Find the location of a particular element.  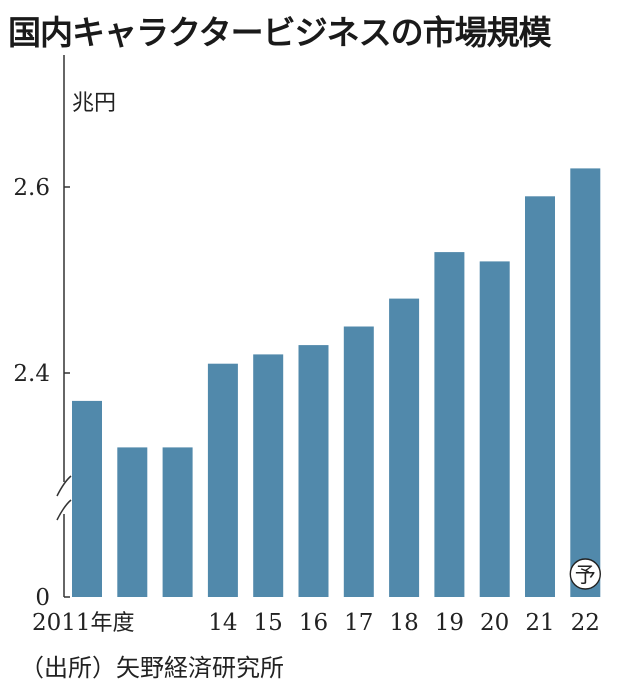

category-labels: 2011年度 14 15 16 17 18 19 20 21 22 is located at coordinates (316, 623).